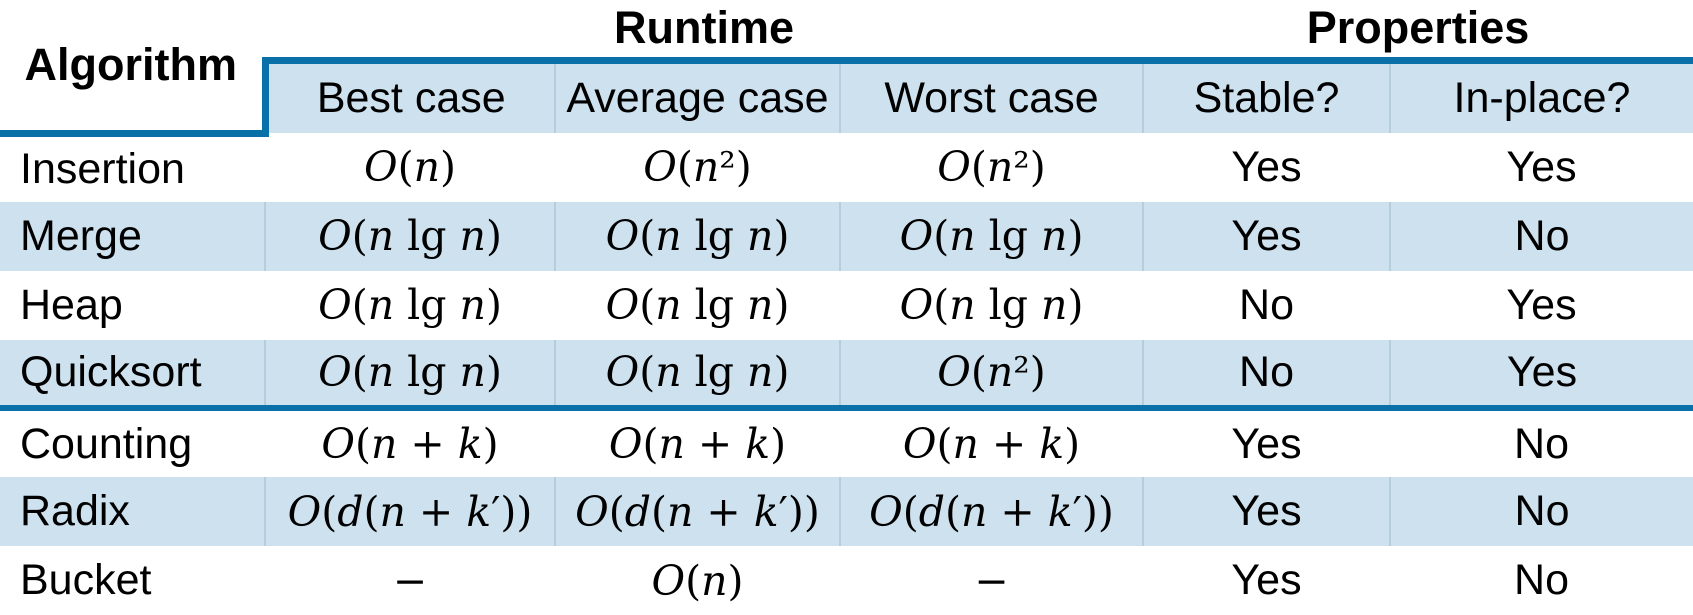 This screenshot has height=615, width=1693. I want to click on column-header-algorithm: Algorithm, so click(132, 68).